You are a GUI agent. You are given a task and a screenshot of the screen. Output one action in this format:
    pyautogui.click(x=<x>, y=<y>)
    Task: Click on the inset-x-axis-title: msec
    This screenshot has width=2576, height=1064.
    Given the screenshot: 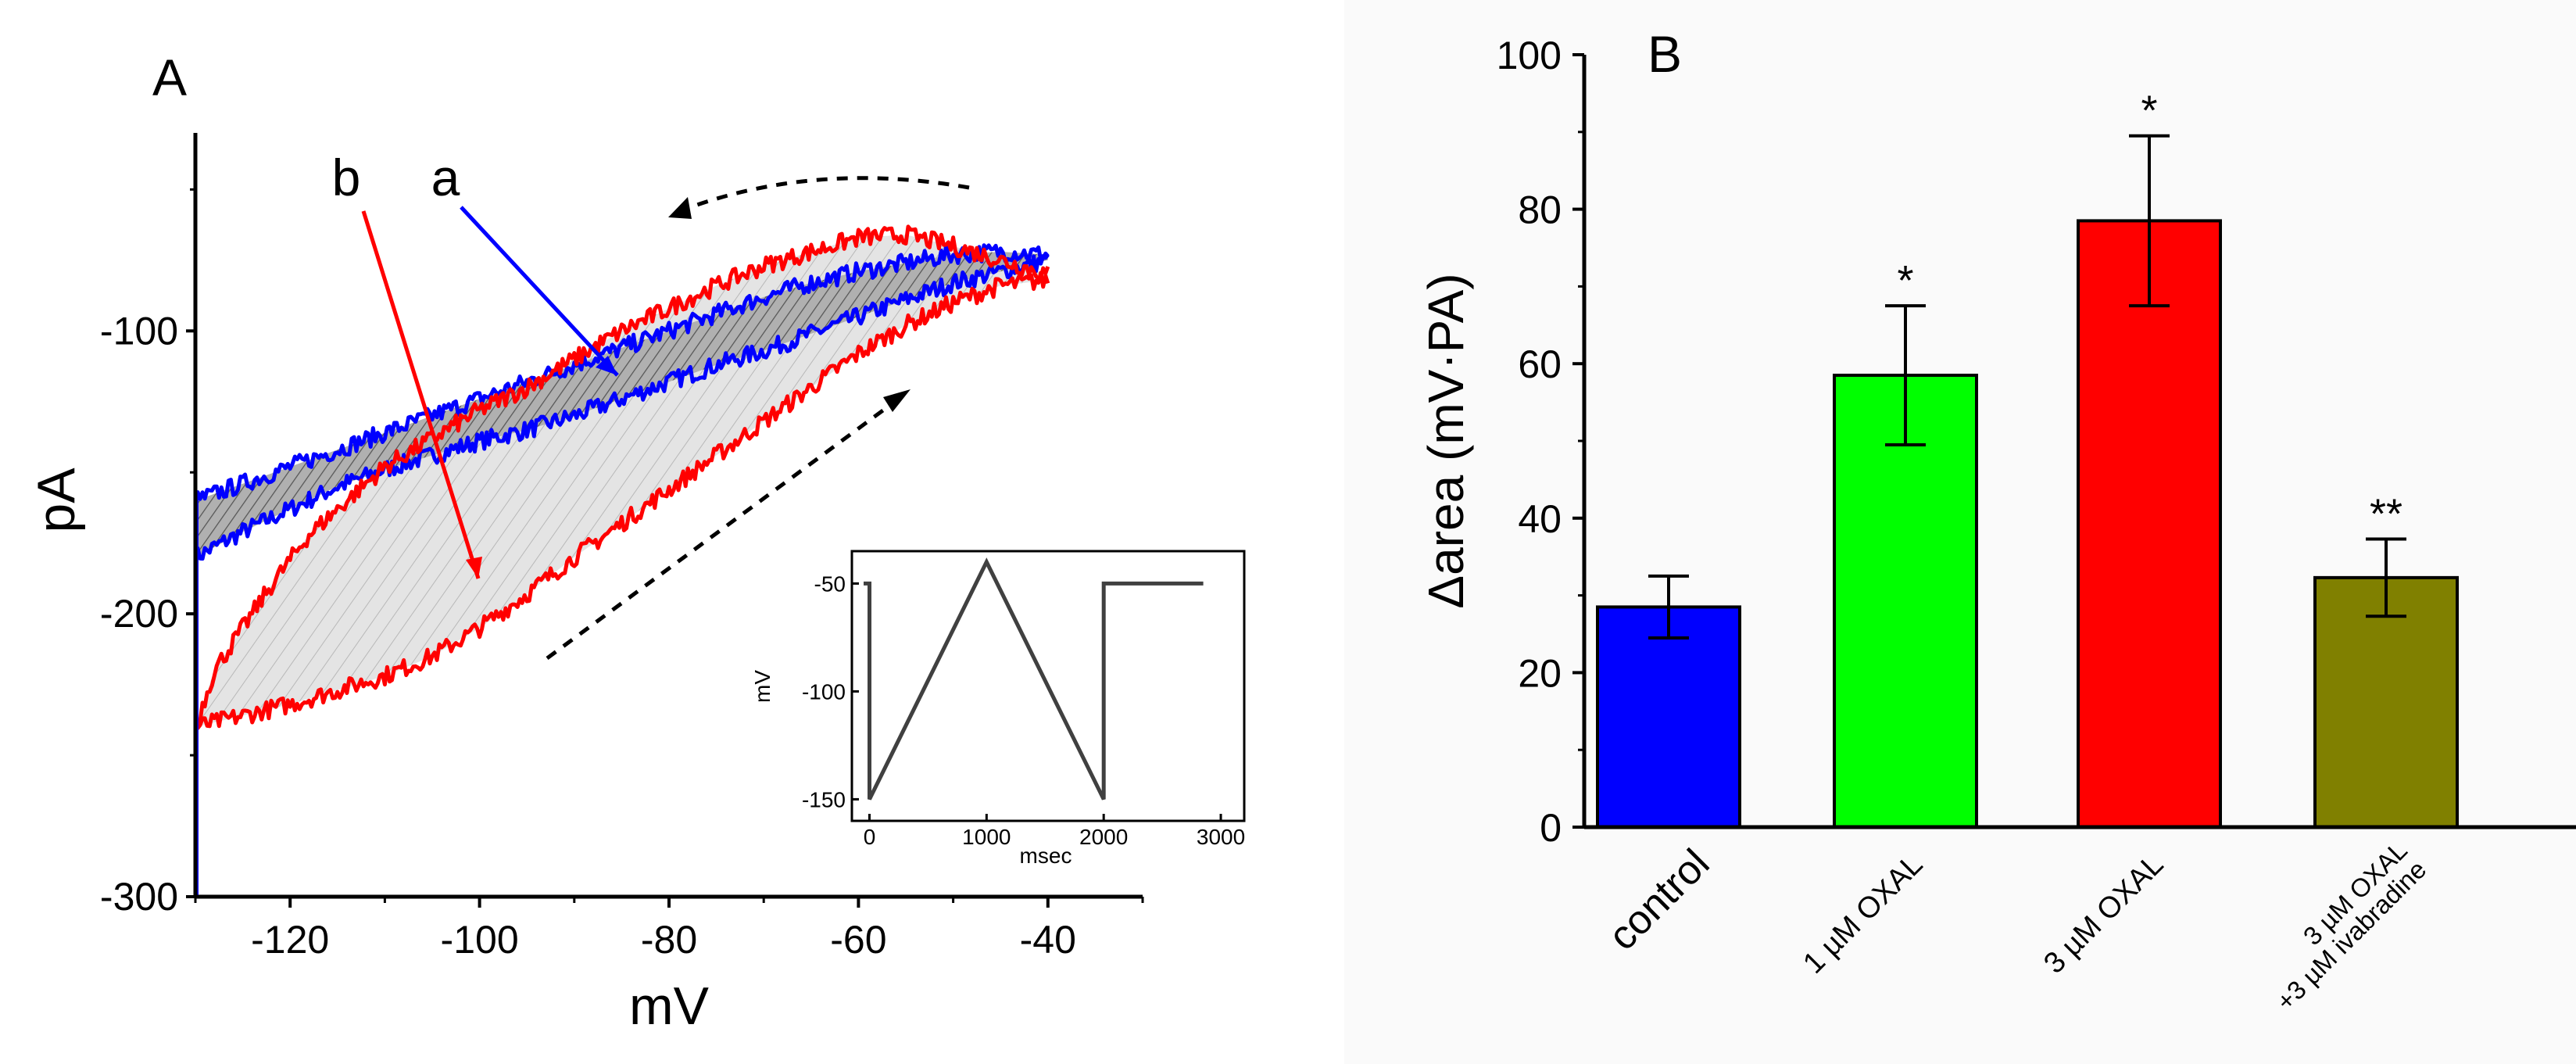 What is the action you would take?
    pyautogui.click(x=1046, y=856)
    